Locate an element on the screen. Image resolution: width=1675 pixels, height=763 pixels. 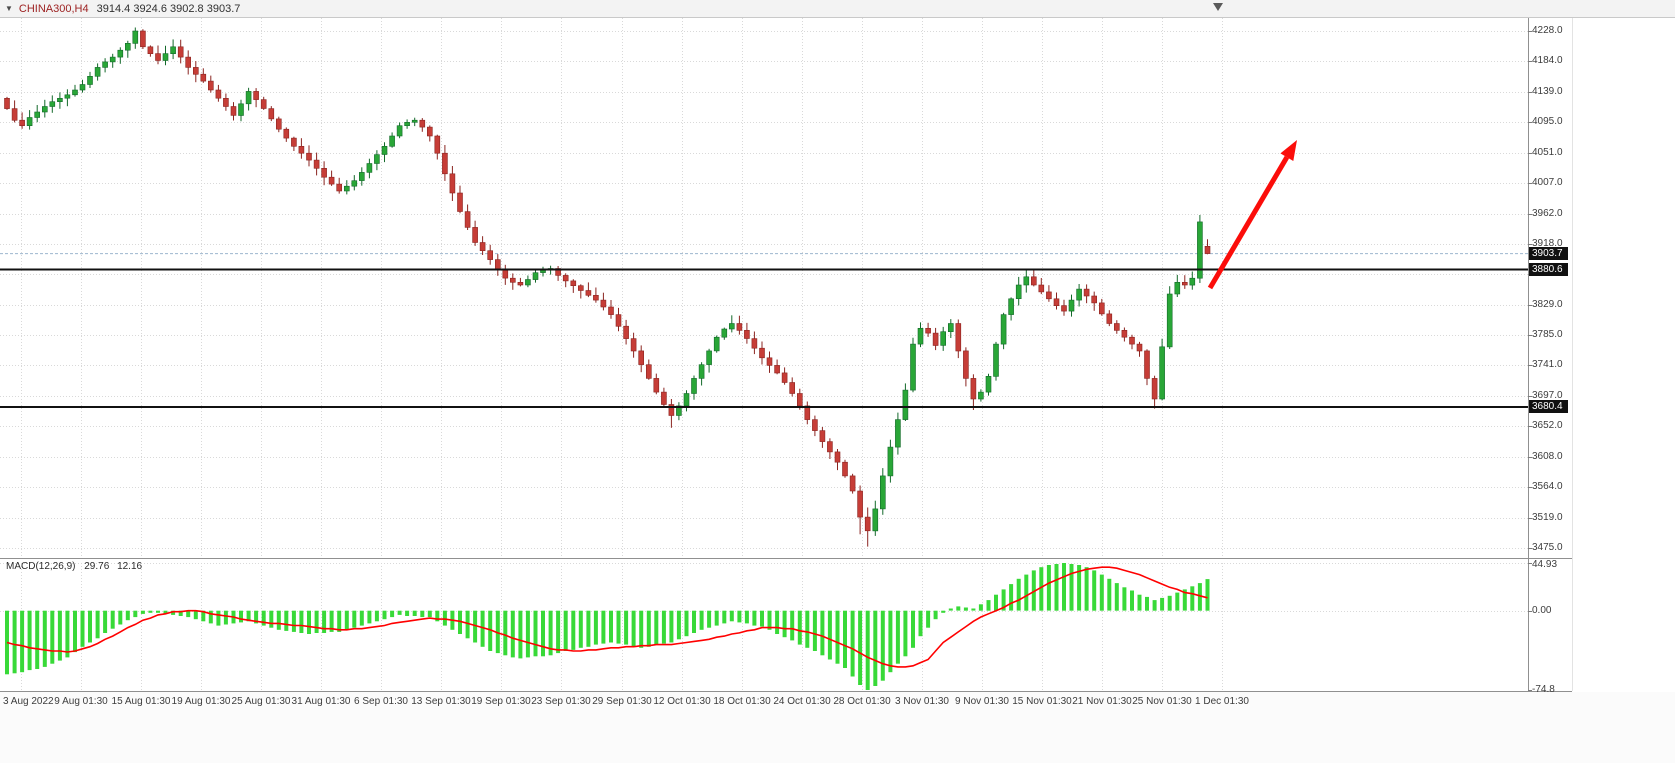
macd-indicator-label: MACD(12,26,9) 29.76 12.16 is located at coordinates (74, 566).